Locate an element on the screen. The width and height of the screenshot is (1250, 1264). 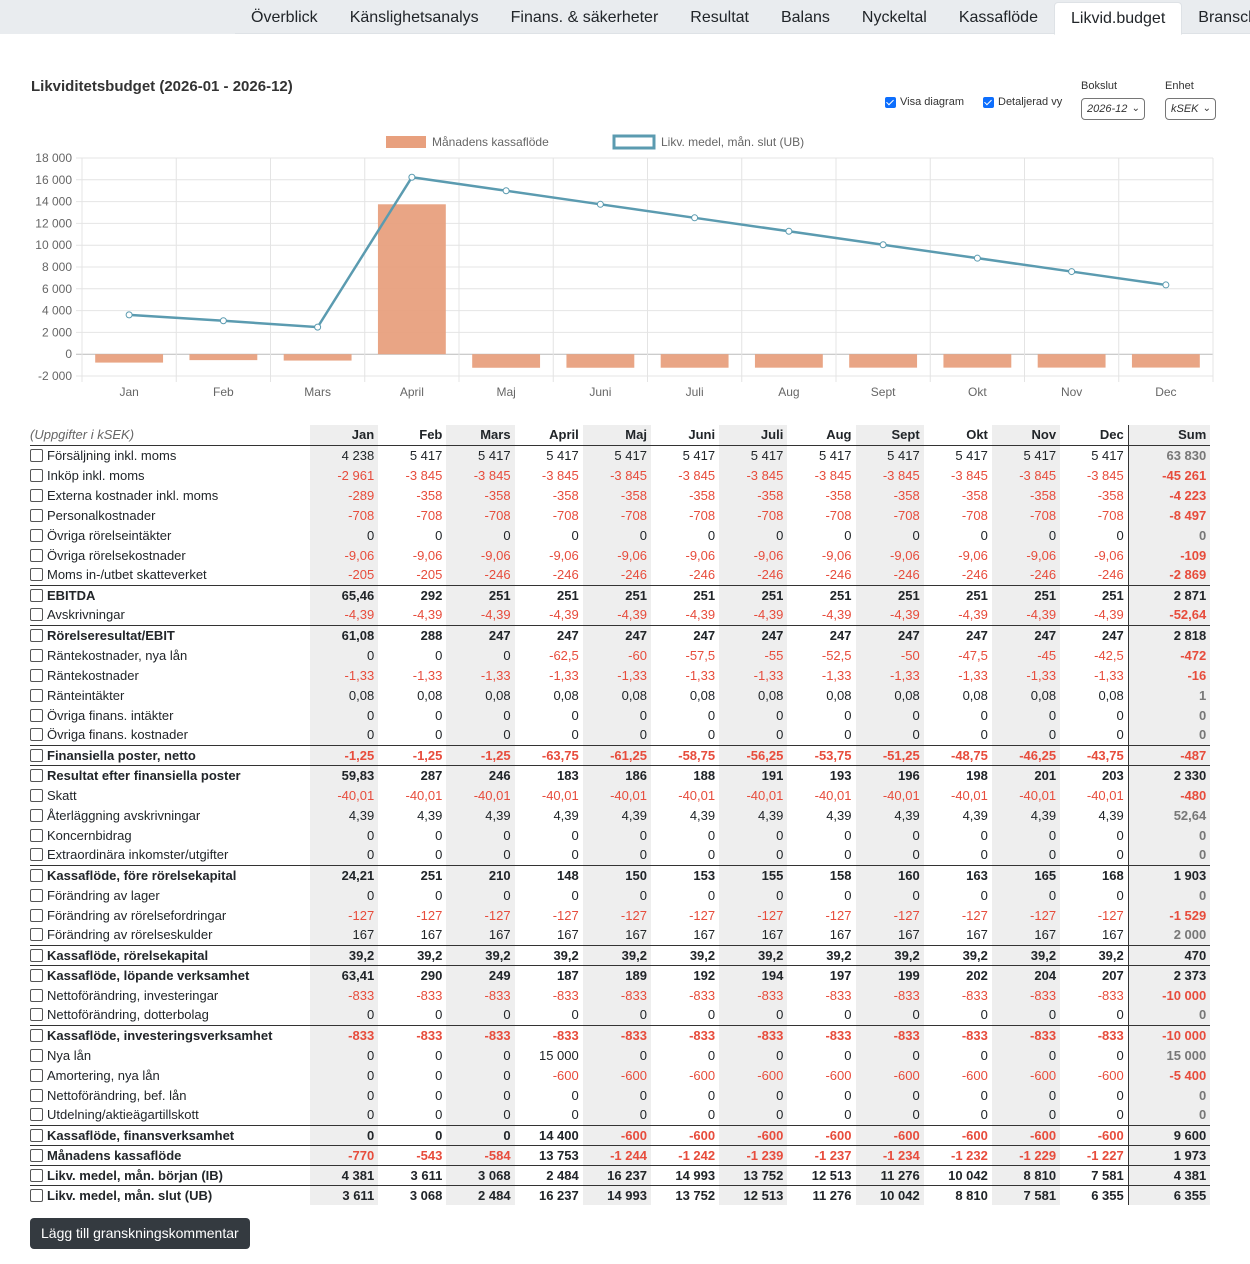
tab-känslighetsanalys: Känslighetsanalys is located at coordinates (414, 17).